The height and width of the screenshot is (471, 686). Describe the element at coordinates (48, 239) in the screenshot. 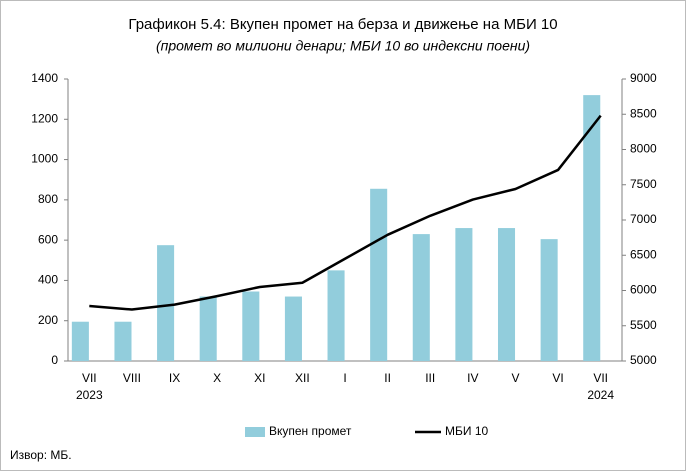

I see `y-tick-label: 600` at that location.